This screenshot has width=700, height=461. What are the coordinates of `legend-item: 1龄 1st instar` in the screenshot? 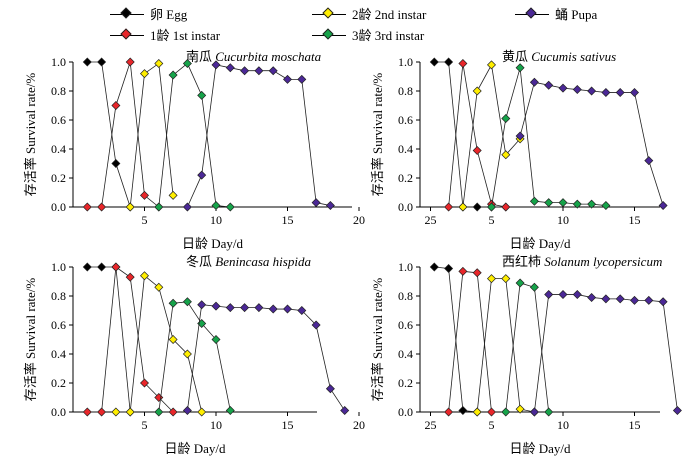 It's located at (165, 34).